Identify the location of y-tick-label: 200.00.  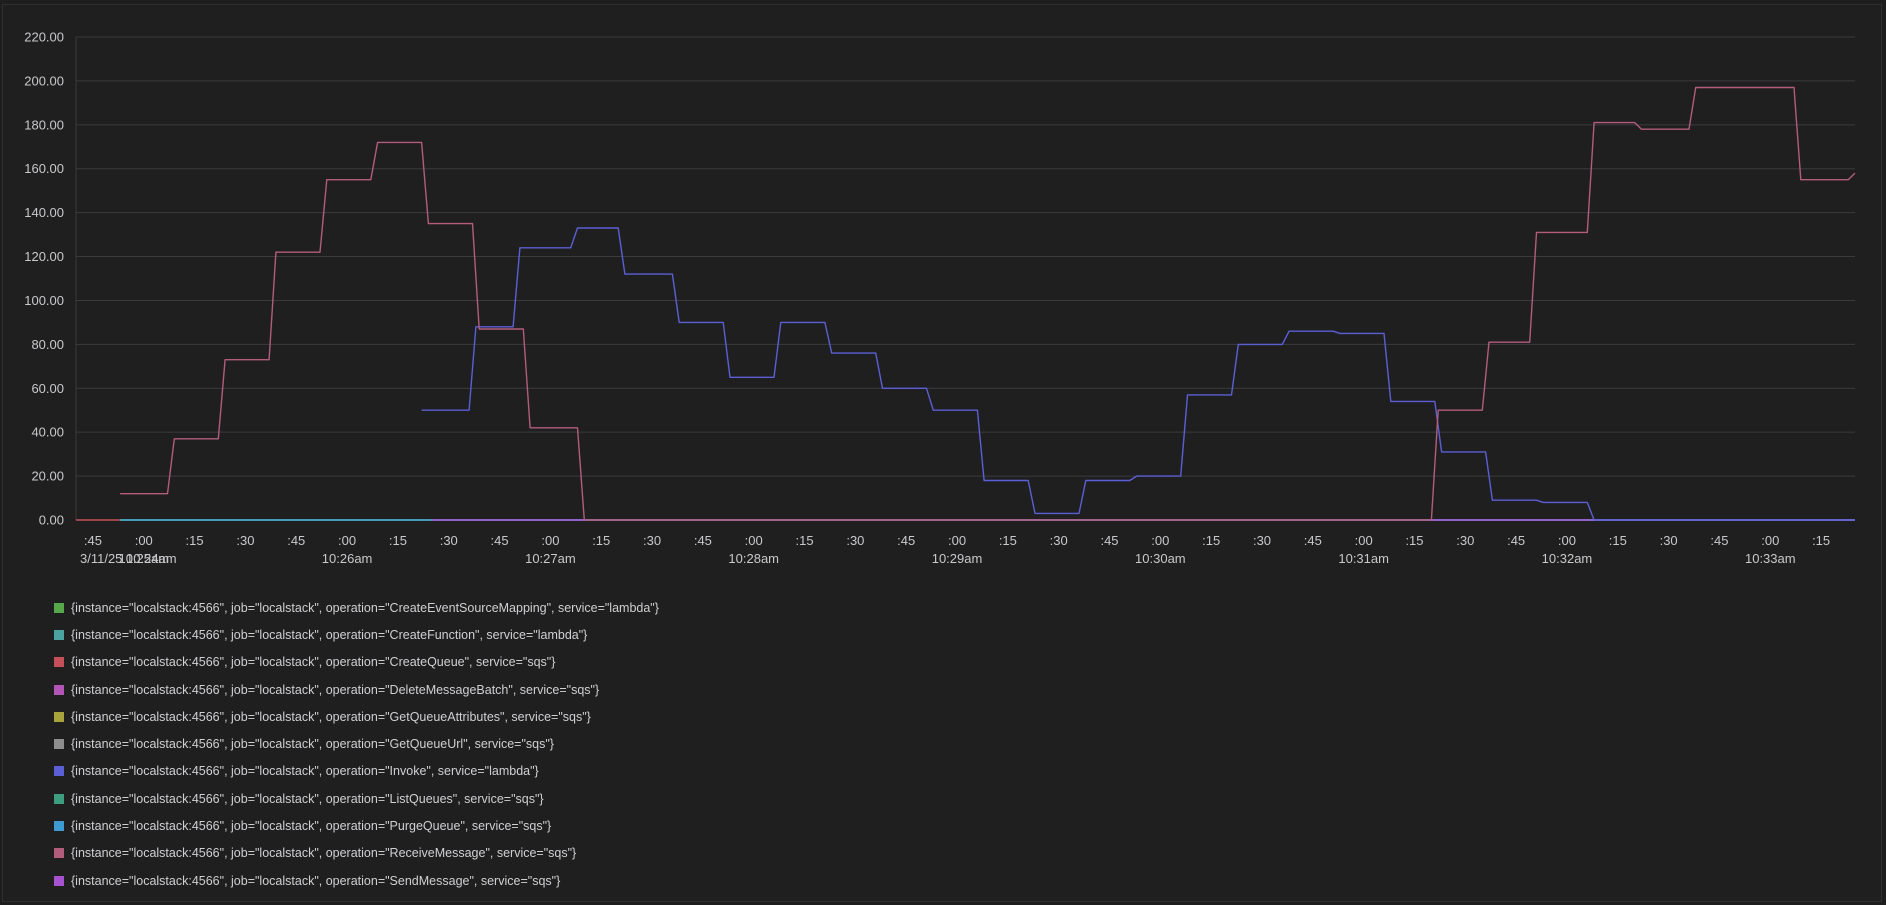
(44, 80).